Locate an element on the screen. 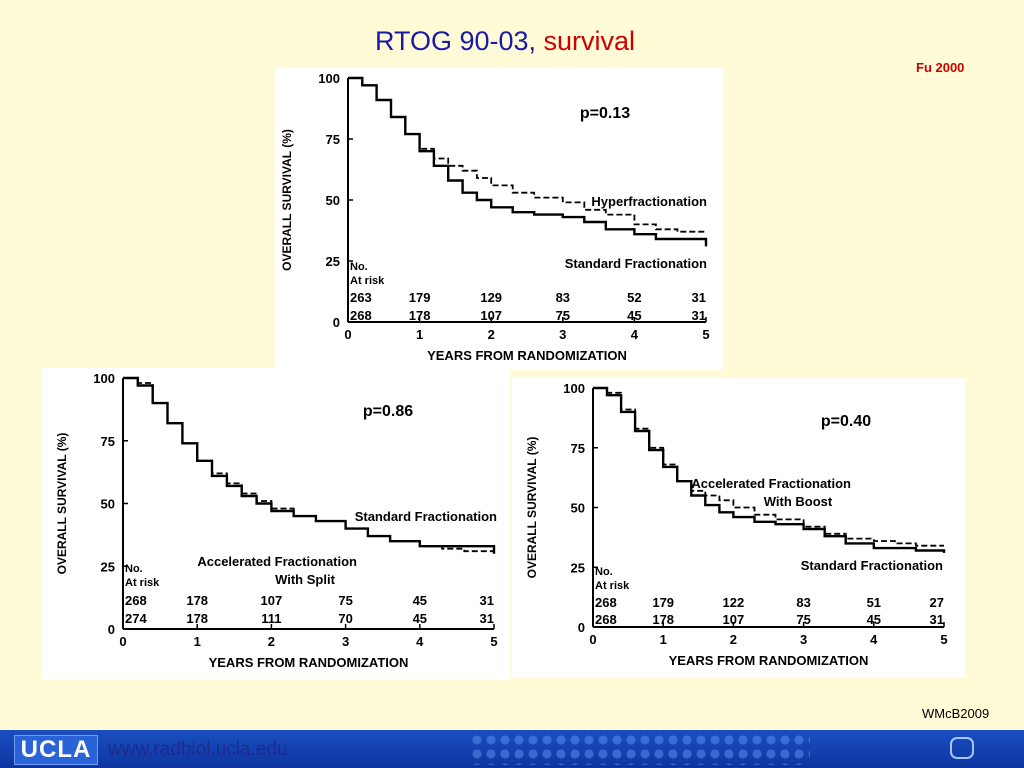 The height and width of the screenshot is (768, 1024). at-risk-count: 83 is located at coordinates (803, 602).